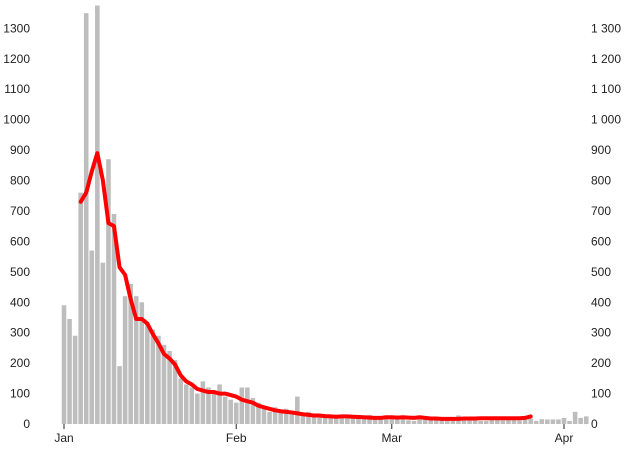  What do you see at coordinates (594, 424) in the screenshot?
I see `y-tick-label-right: 0` at bounding box center [594, 424].